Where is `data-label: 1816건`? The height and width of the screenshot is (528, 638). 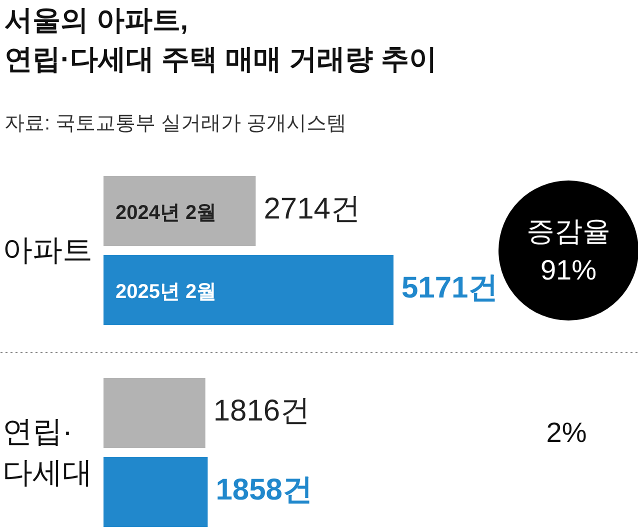
data-label: 1816건 is located at coordinates (261, 411).